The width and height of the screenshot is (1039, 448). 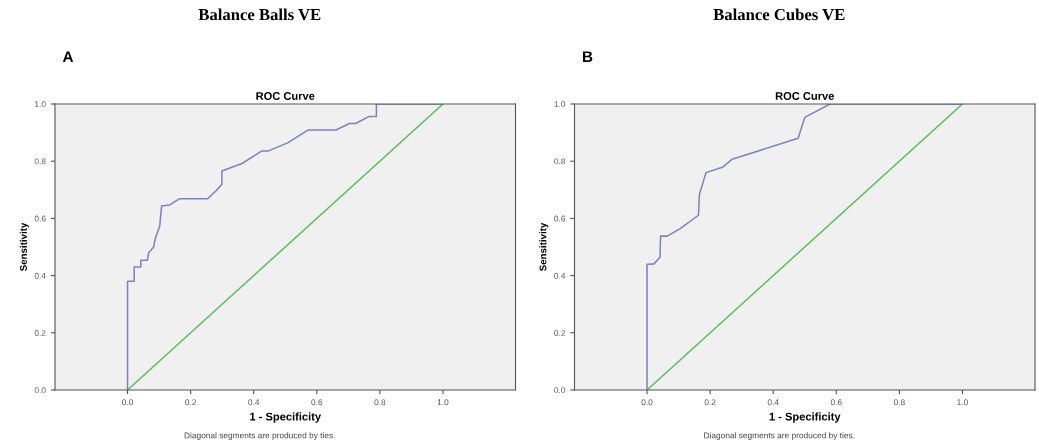 I want to click on text: B, so click(x=588, y=56).